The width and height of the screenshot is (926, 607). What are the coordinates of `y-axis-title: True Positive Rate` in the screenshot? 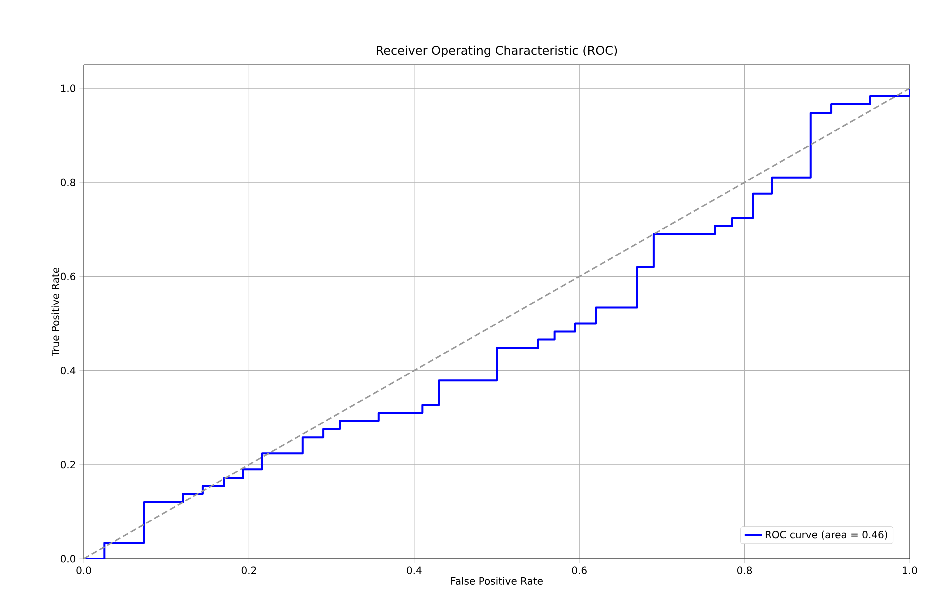 It's located at (56, 312).